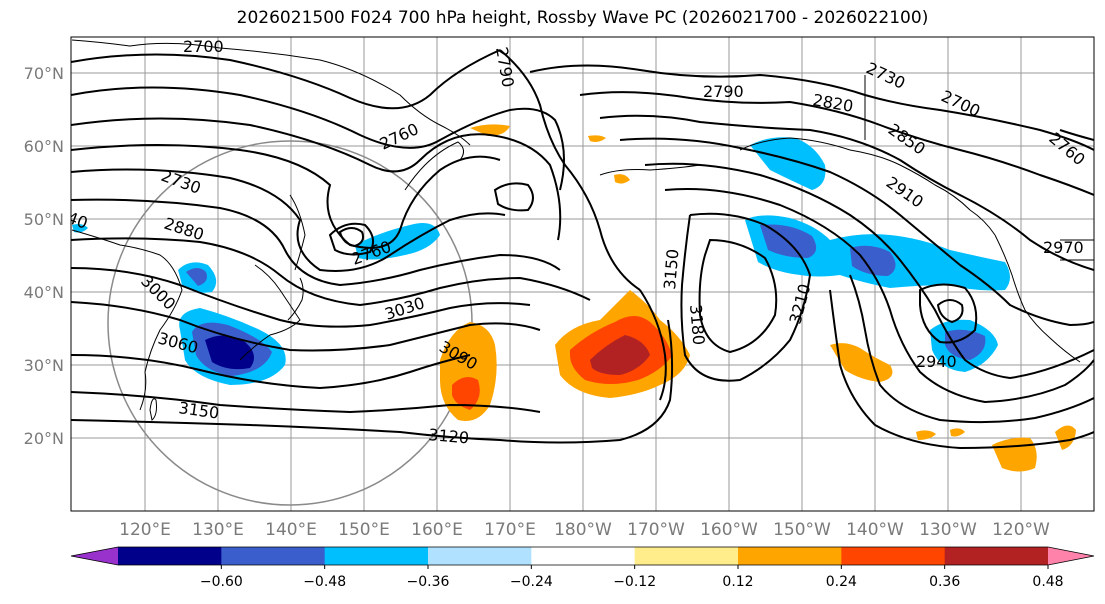 The width and height of the screenshot is (1105, 604). Describe the element at coordinates (364, 530) in the screenshot. I see `lon-label: 150°E` at that location.